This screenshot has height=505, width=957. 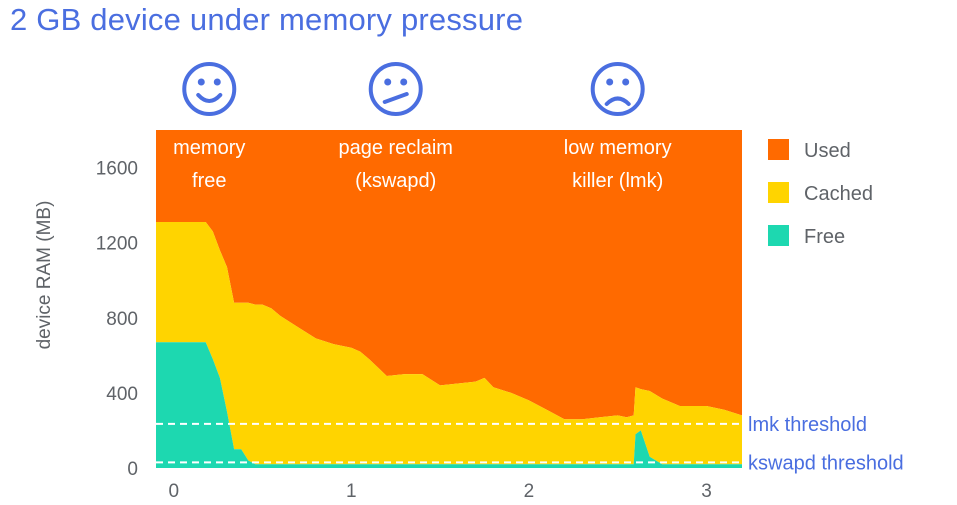 What do you see at coordinates (117, 169) in the screenshot?
I see `y-tick-label: 1600` at bounding box center [117, 169].